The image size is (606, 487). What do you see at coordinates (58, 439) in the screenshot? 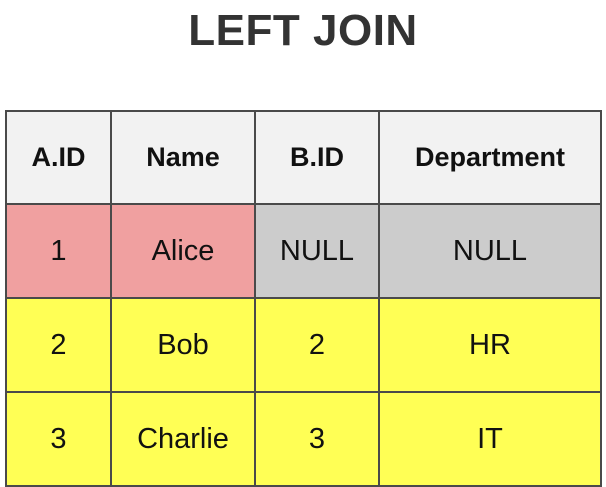
I see `cell-a-id: 3` at bounding box center [58, 439].